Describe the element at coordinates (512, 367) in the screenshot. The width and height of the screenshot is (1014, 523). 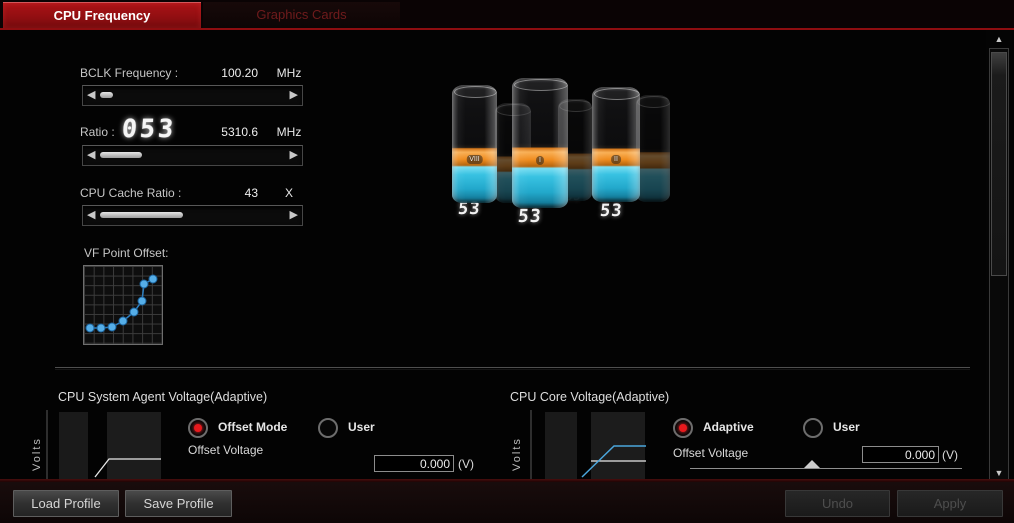
I see `section-divider` at that location.